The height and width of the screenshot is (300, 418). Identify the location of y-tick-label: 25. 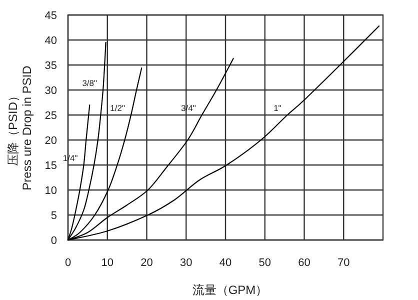
(50, 116).